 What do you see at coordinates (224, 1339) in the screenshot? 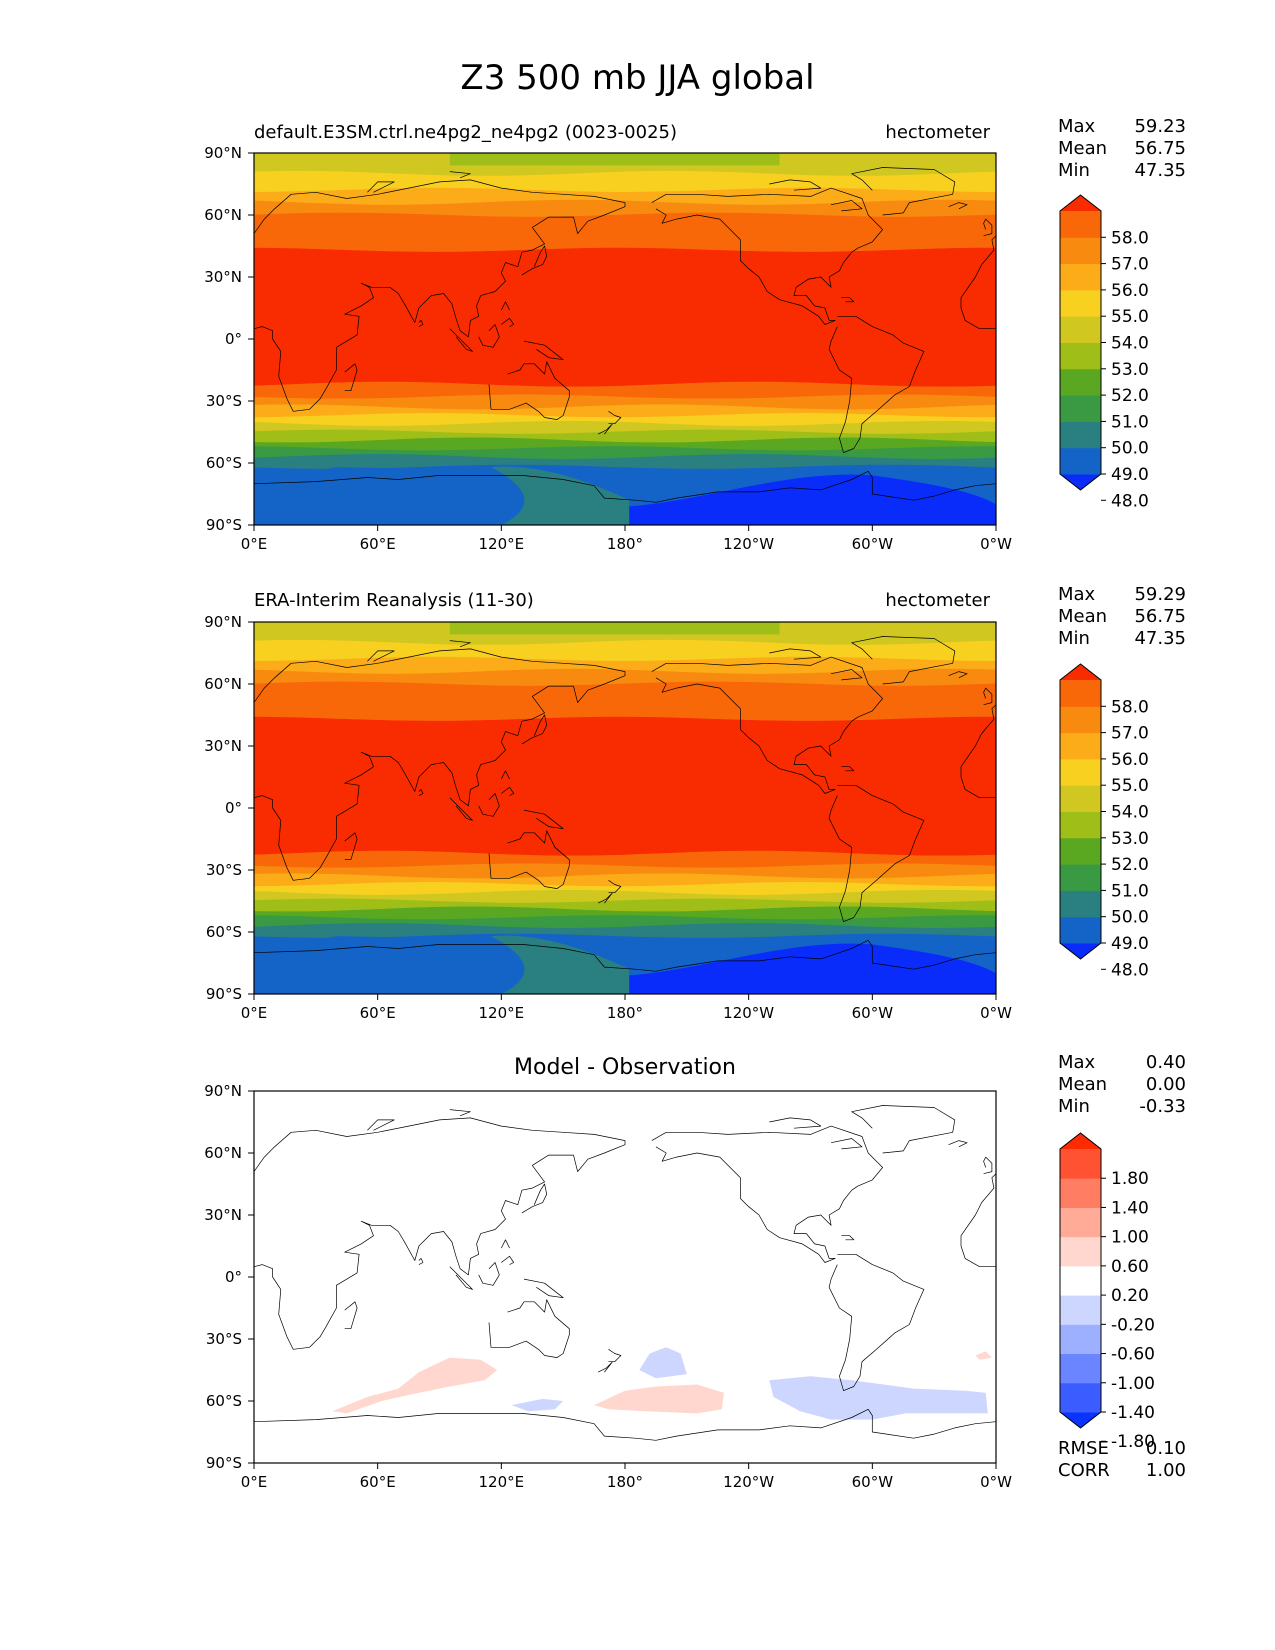
I see `y-tick-label: 30°S` at bounding box center [224, 1339].